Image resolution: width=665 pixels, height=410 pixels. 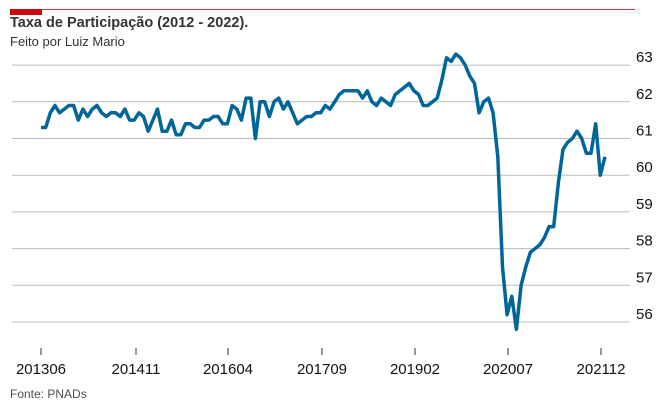 What do you see at coordinates (228, 369) in the screenshot?
I see `x-tick-label: 201604` at bounding box center [228, 369].